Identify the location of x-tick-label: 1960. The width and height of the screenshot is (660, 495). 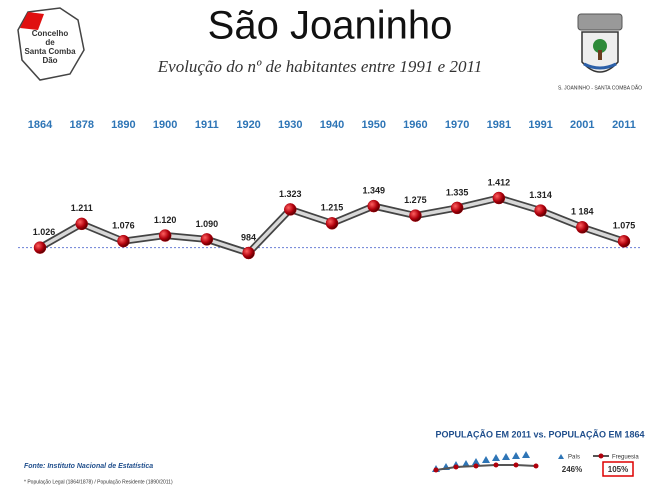
(415, 125).